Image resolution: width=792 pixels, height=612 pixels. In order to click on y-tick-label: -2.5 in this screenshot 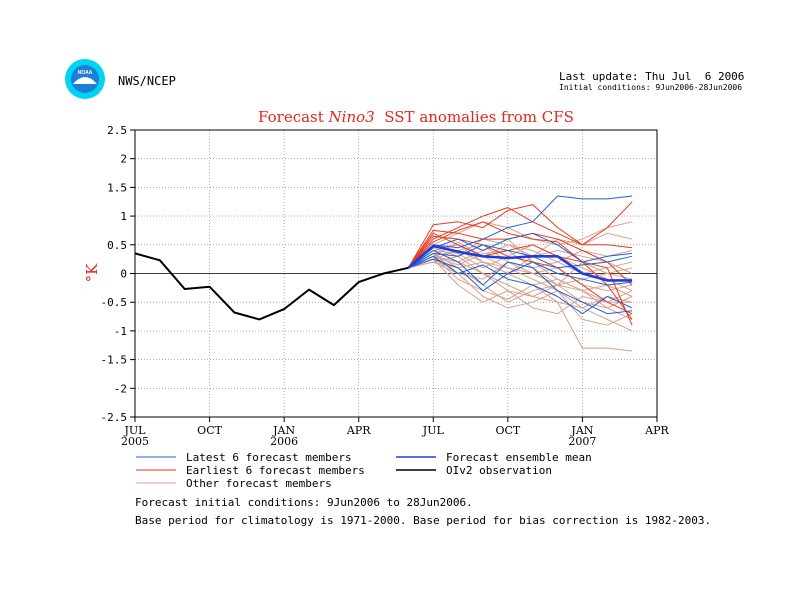, I will do `click(114, 417)`.